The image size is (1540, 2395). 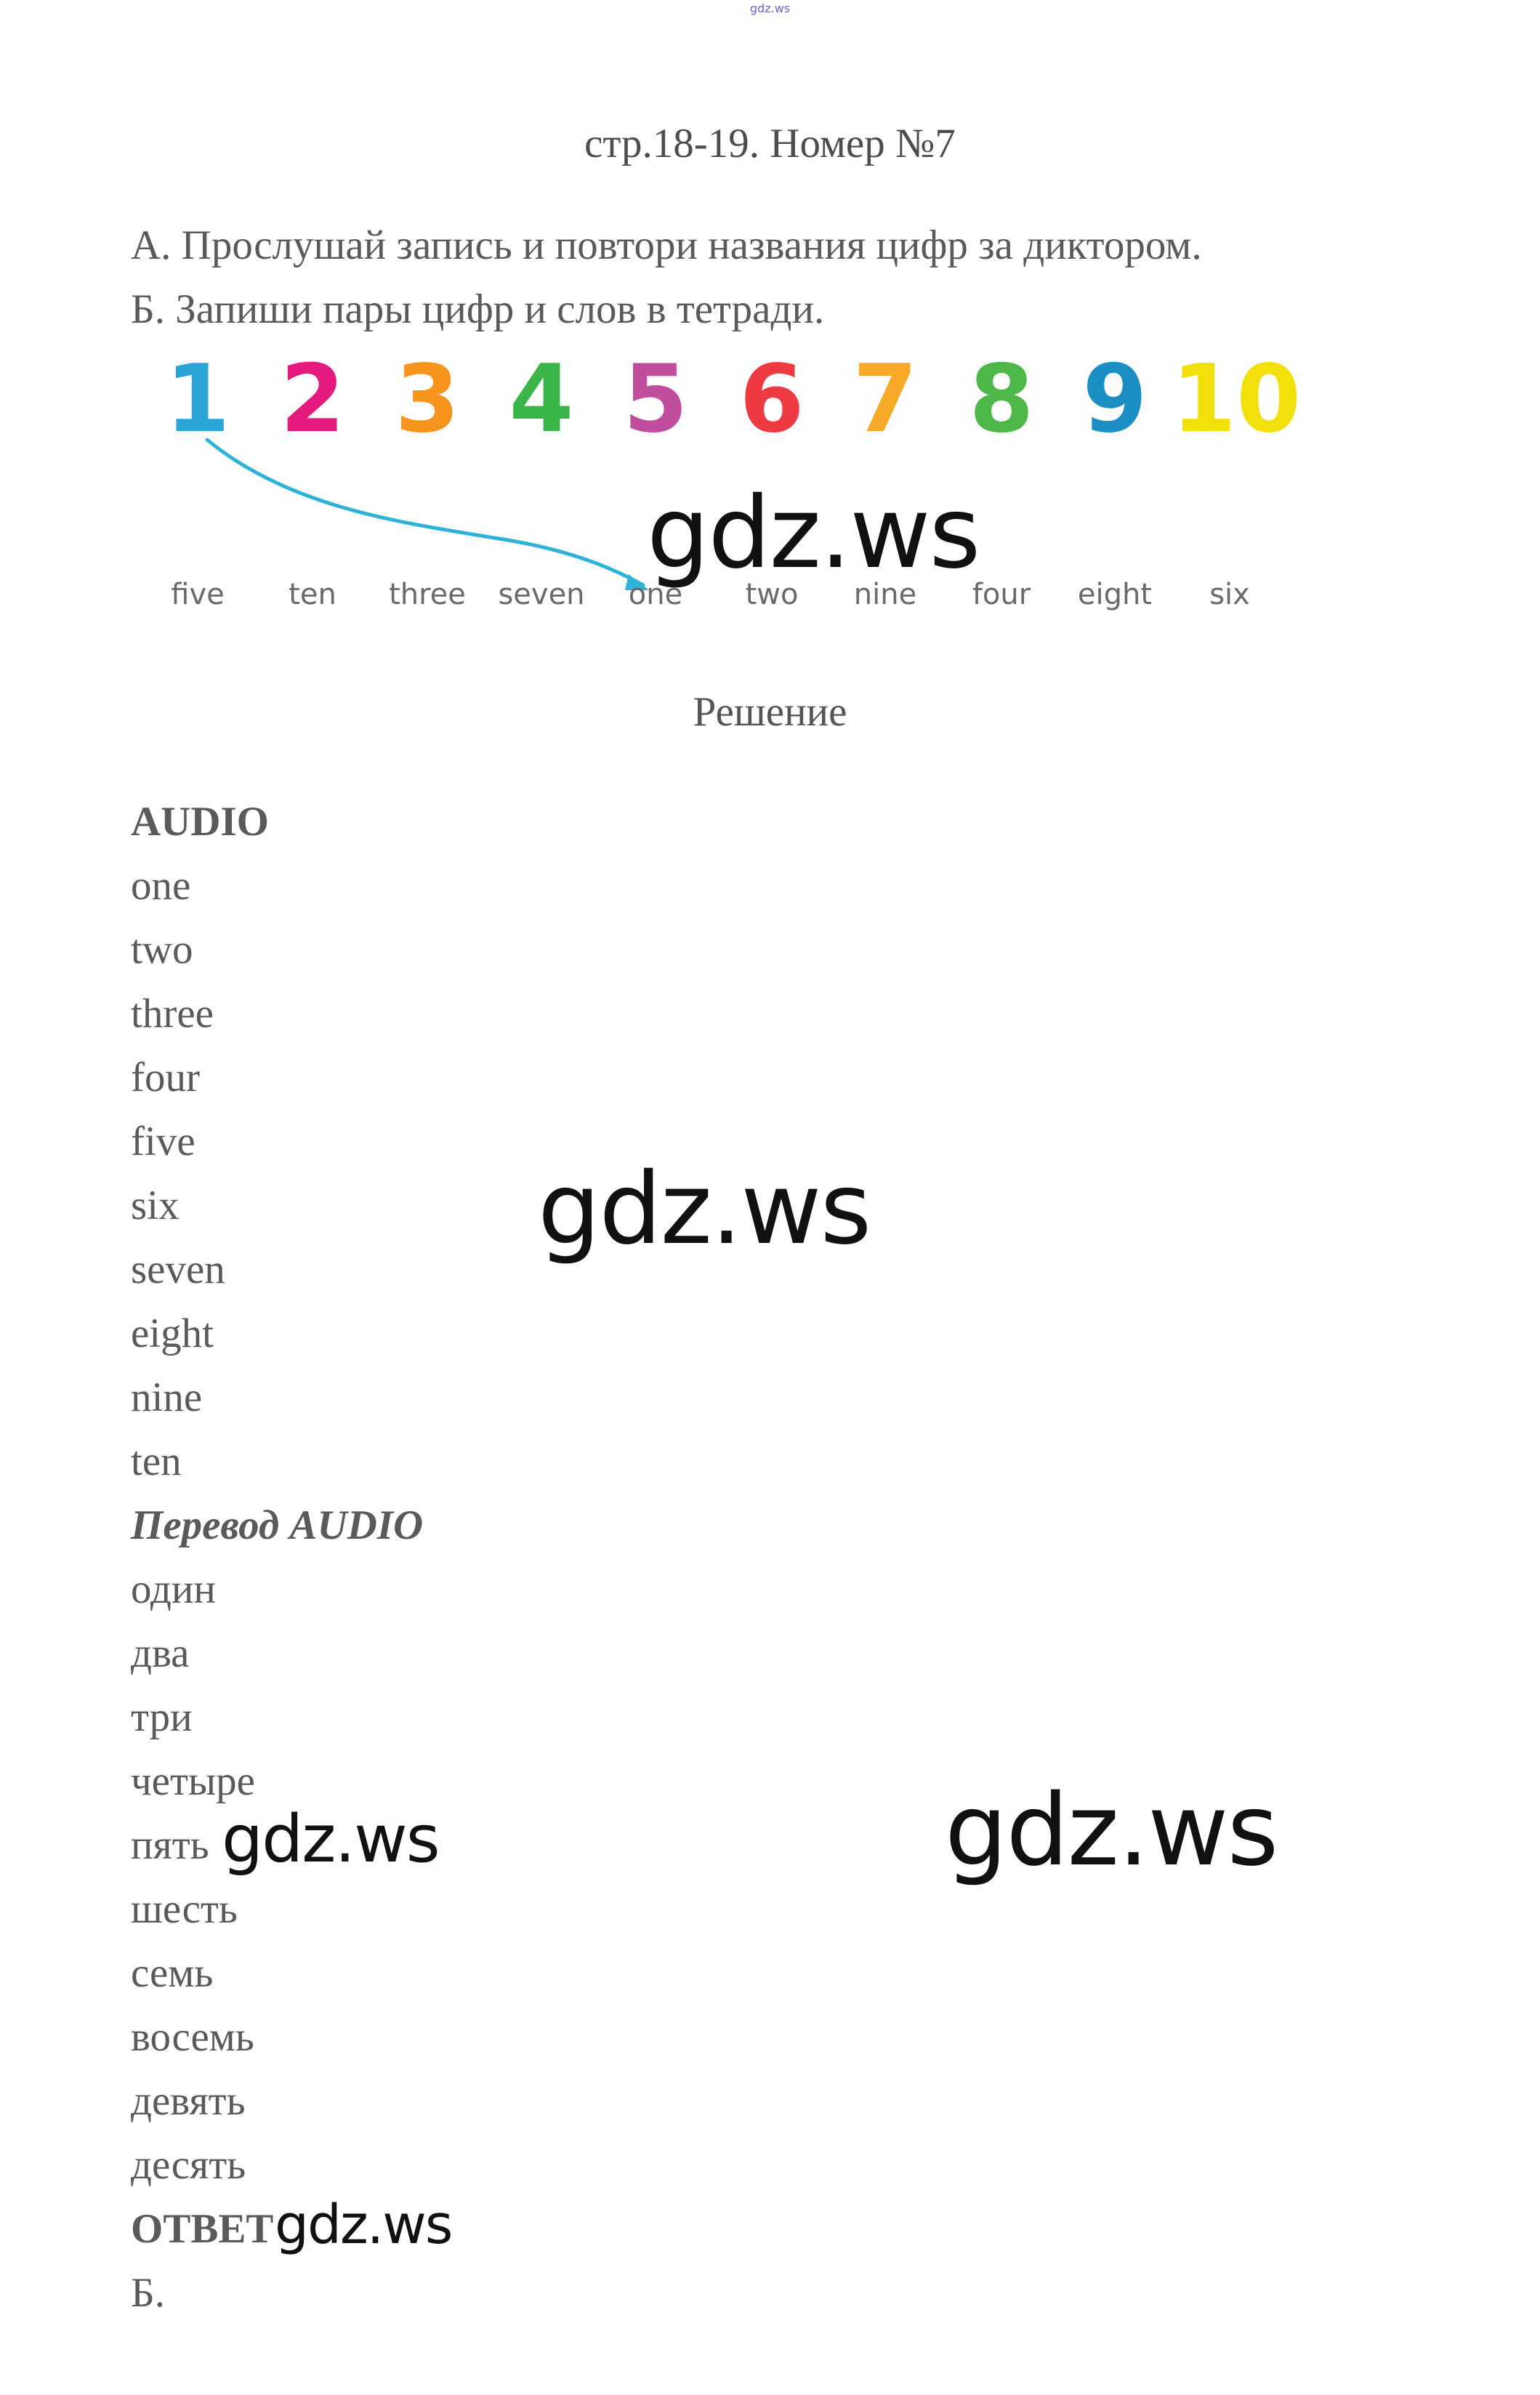 I want to click on audio-word: three, so click(x=172, y=1014).